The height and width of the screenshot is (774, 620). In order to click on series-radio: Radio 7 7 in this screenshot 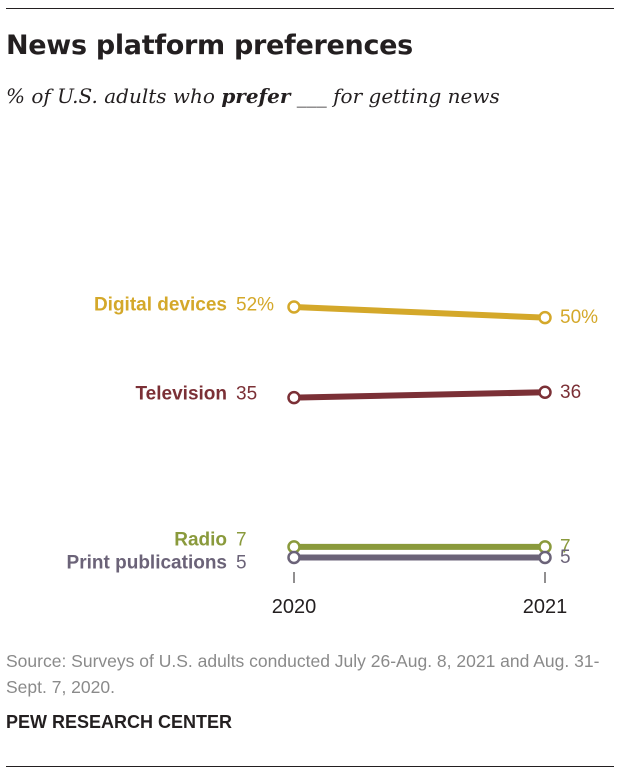, I will do `click(372, 544)`.